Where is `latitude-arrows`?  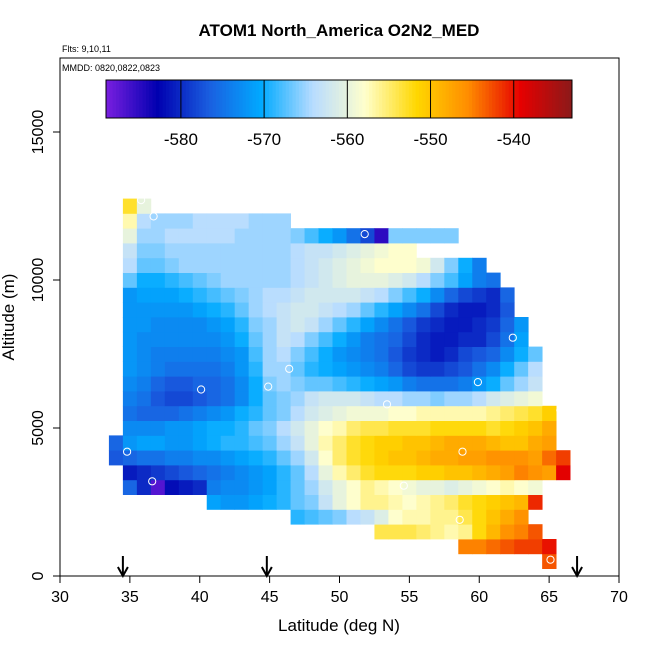
latitude-arrows is located at coordinates (350, 567).